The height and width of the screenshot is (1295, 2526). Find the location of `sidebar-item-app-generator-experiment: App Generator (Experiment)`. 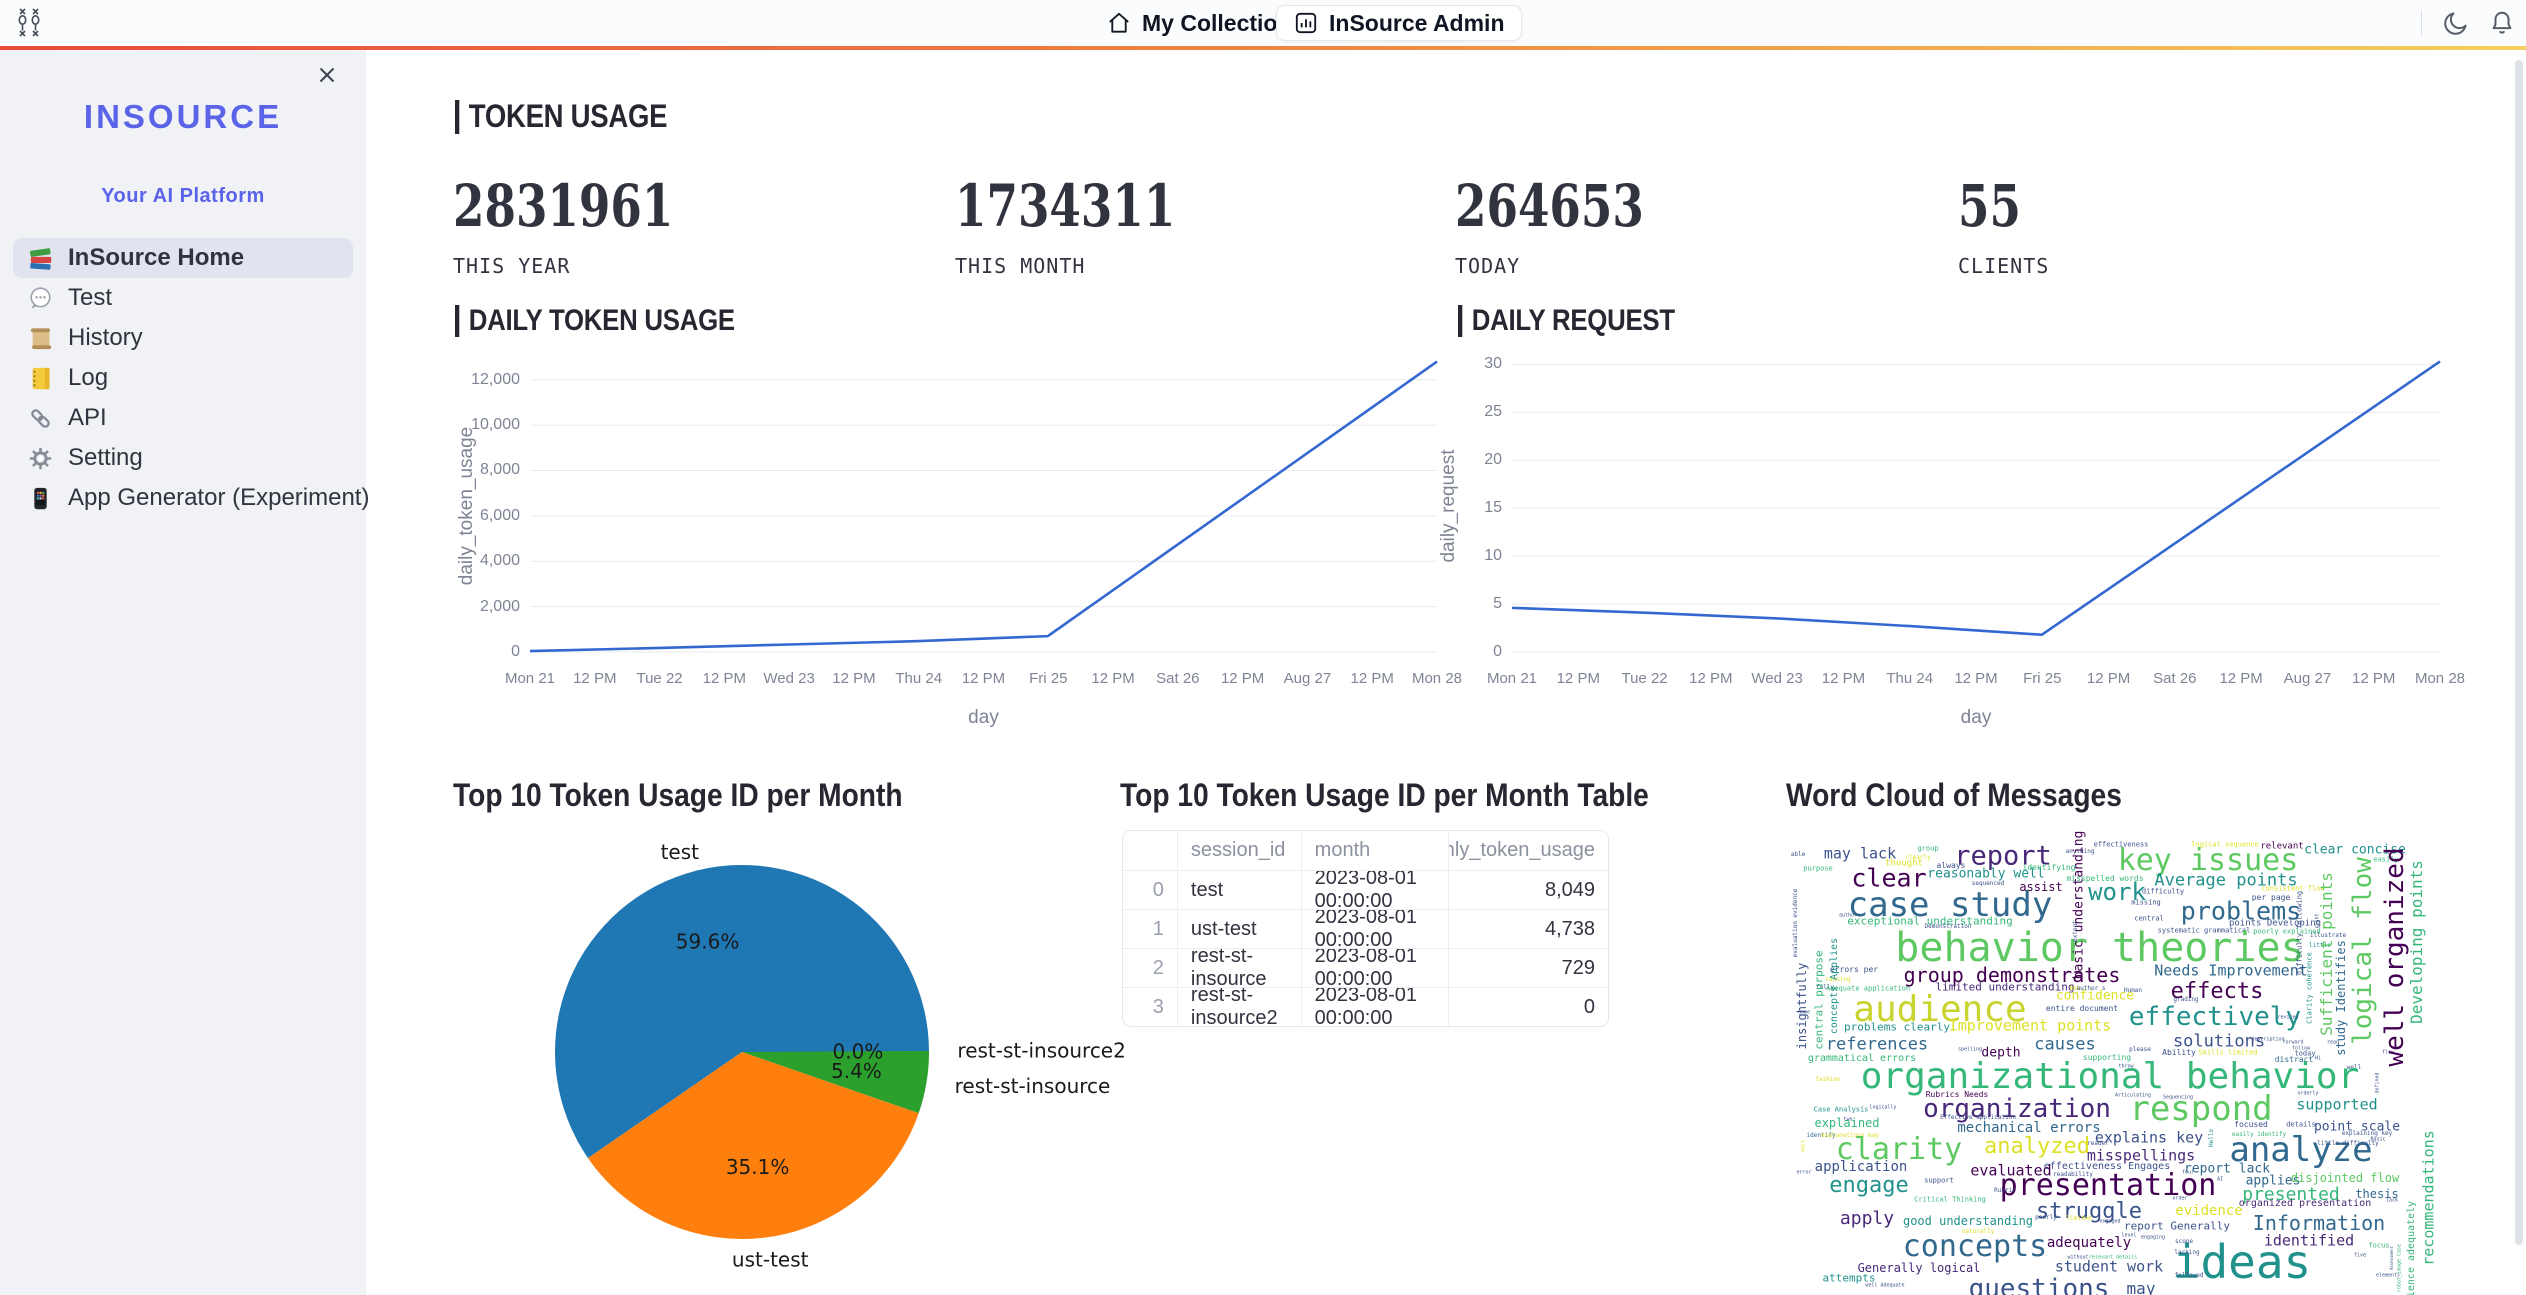

sidebar-item-app-generator-experiment: App Generator (Experiment) is located at coordinates (191, 498).